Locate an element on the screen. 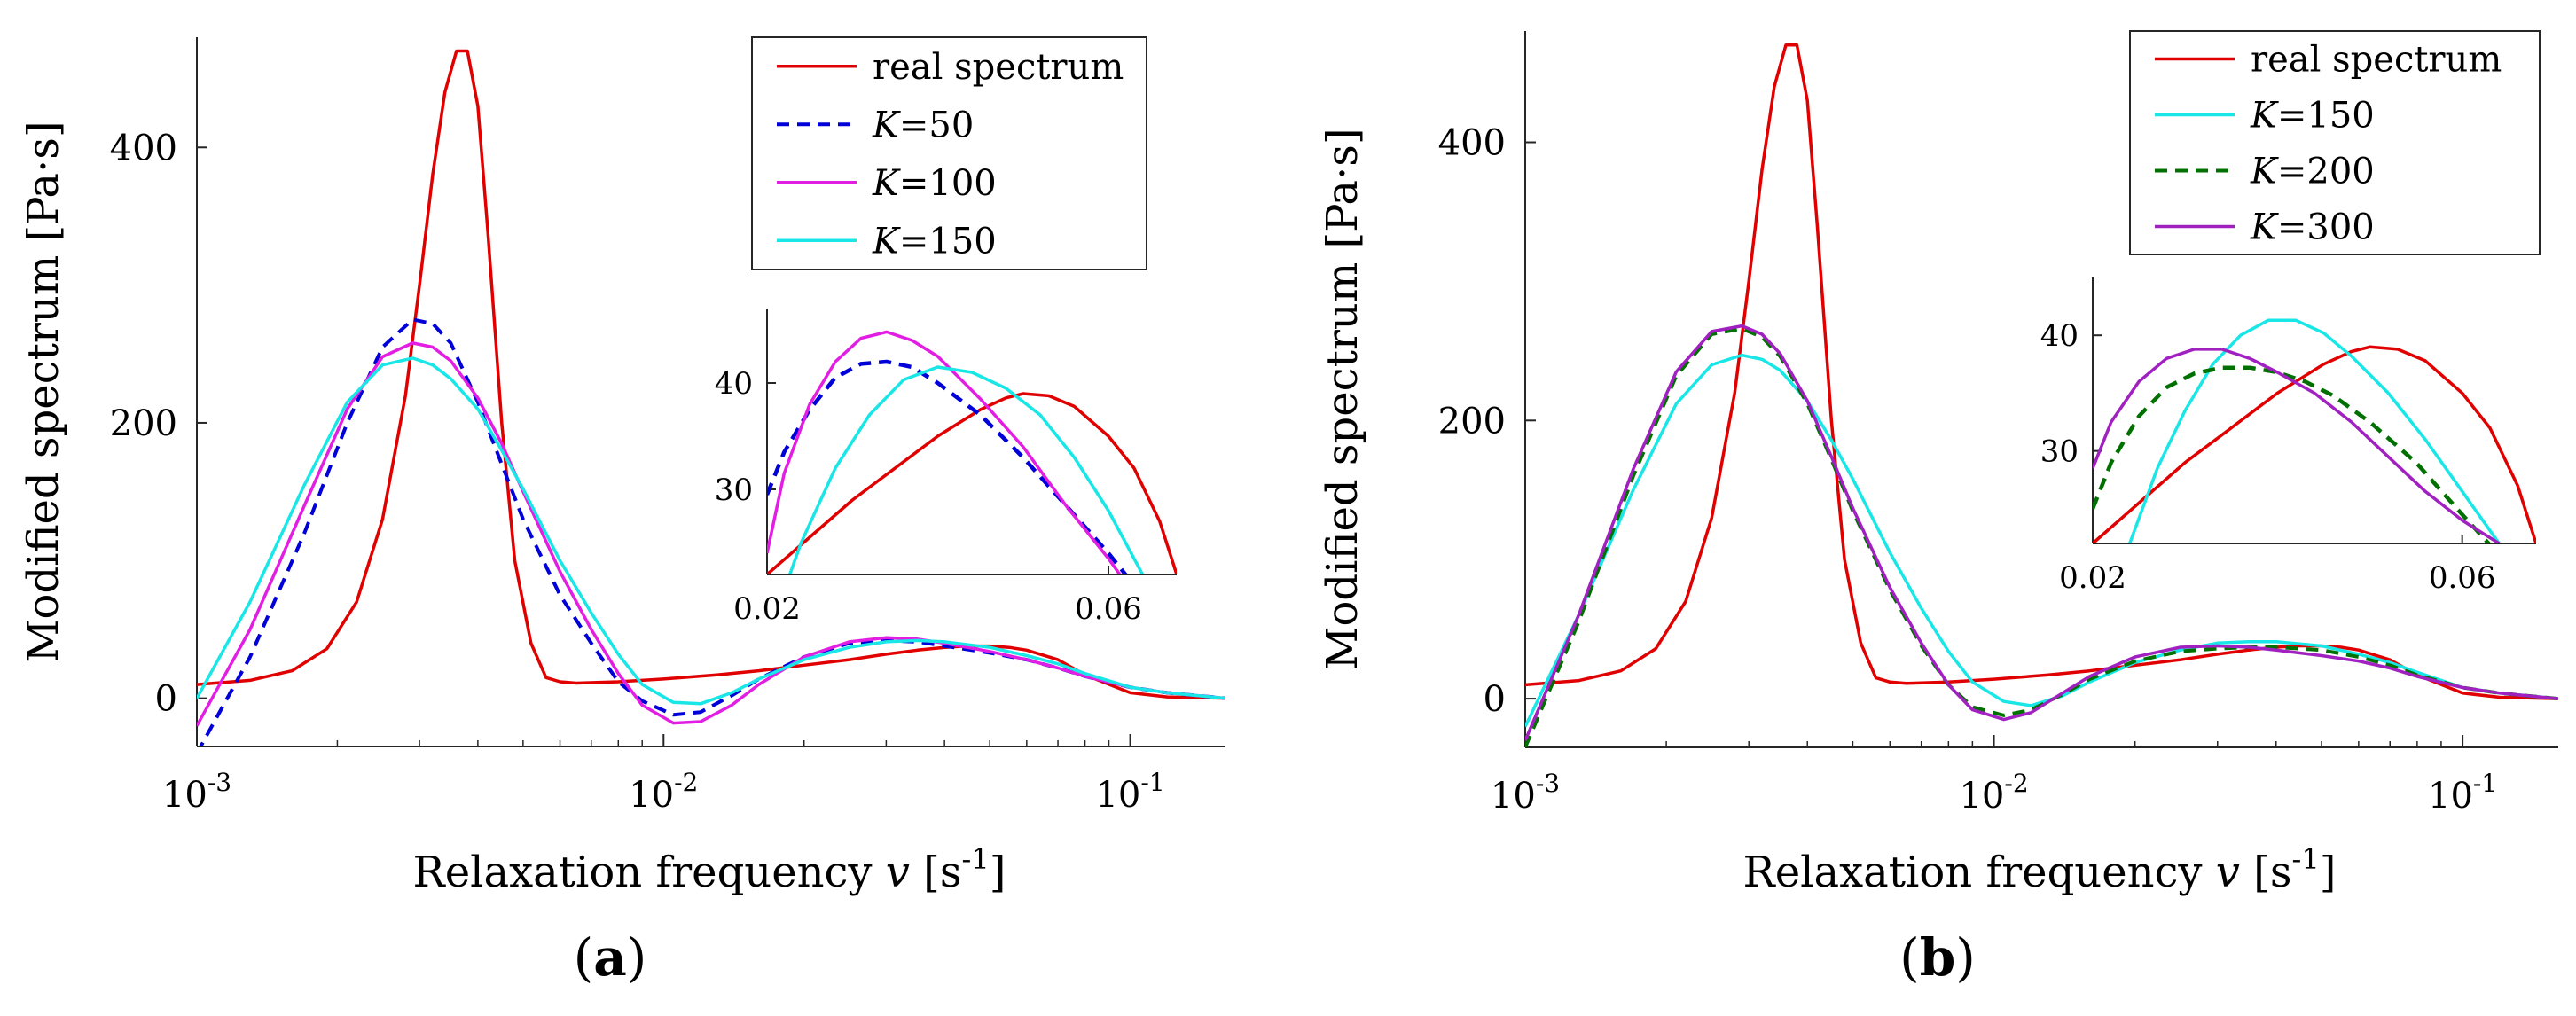  legend-entry-label: K=200 is located at coordinates (2312, 172).